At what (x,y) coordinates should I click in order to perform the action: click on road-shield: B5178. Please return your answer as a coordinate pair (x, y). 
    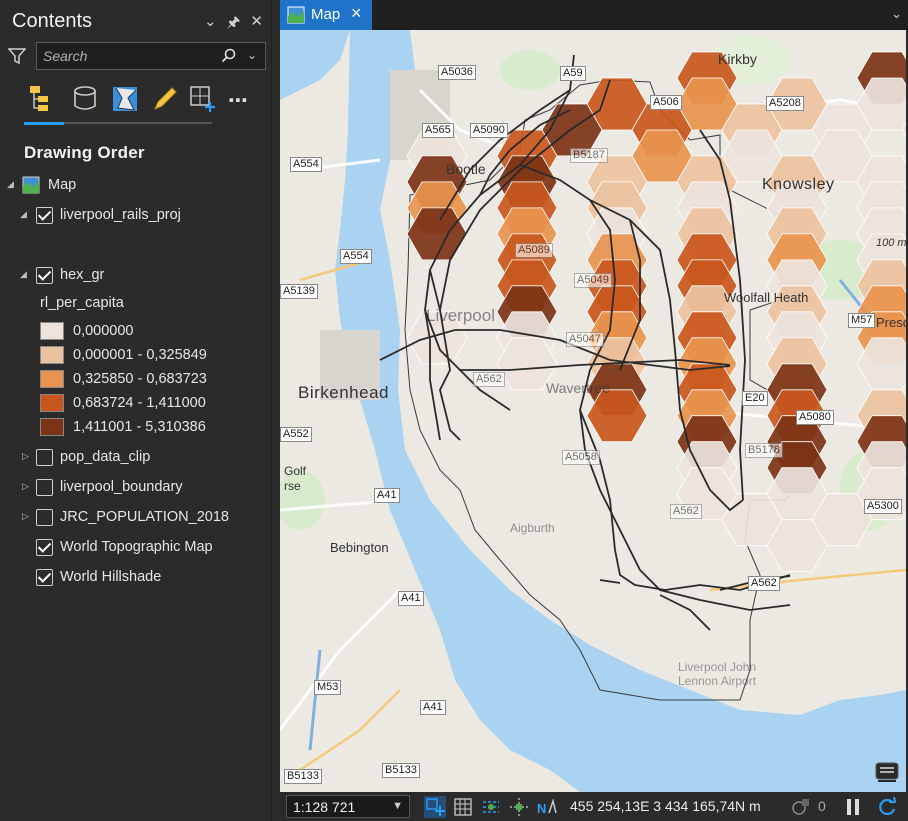
    Looking at the image, I should click on (764, 450).